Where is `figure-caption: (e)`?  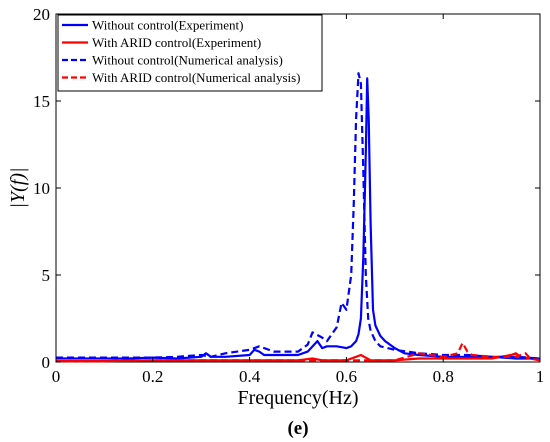 figure-caption: (e) is located at coordinates (297, 428).